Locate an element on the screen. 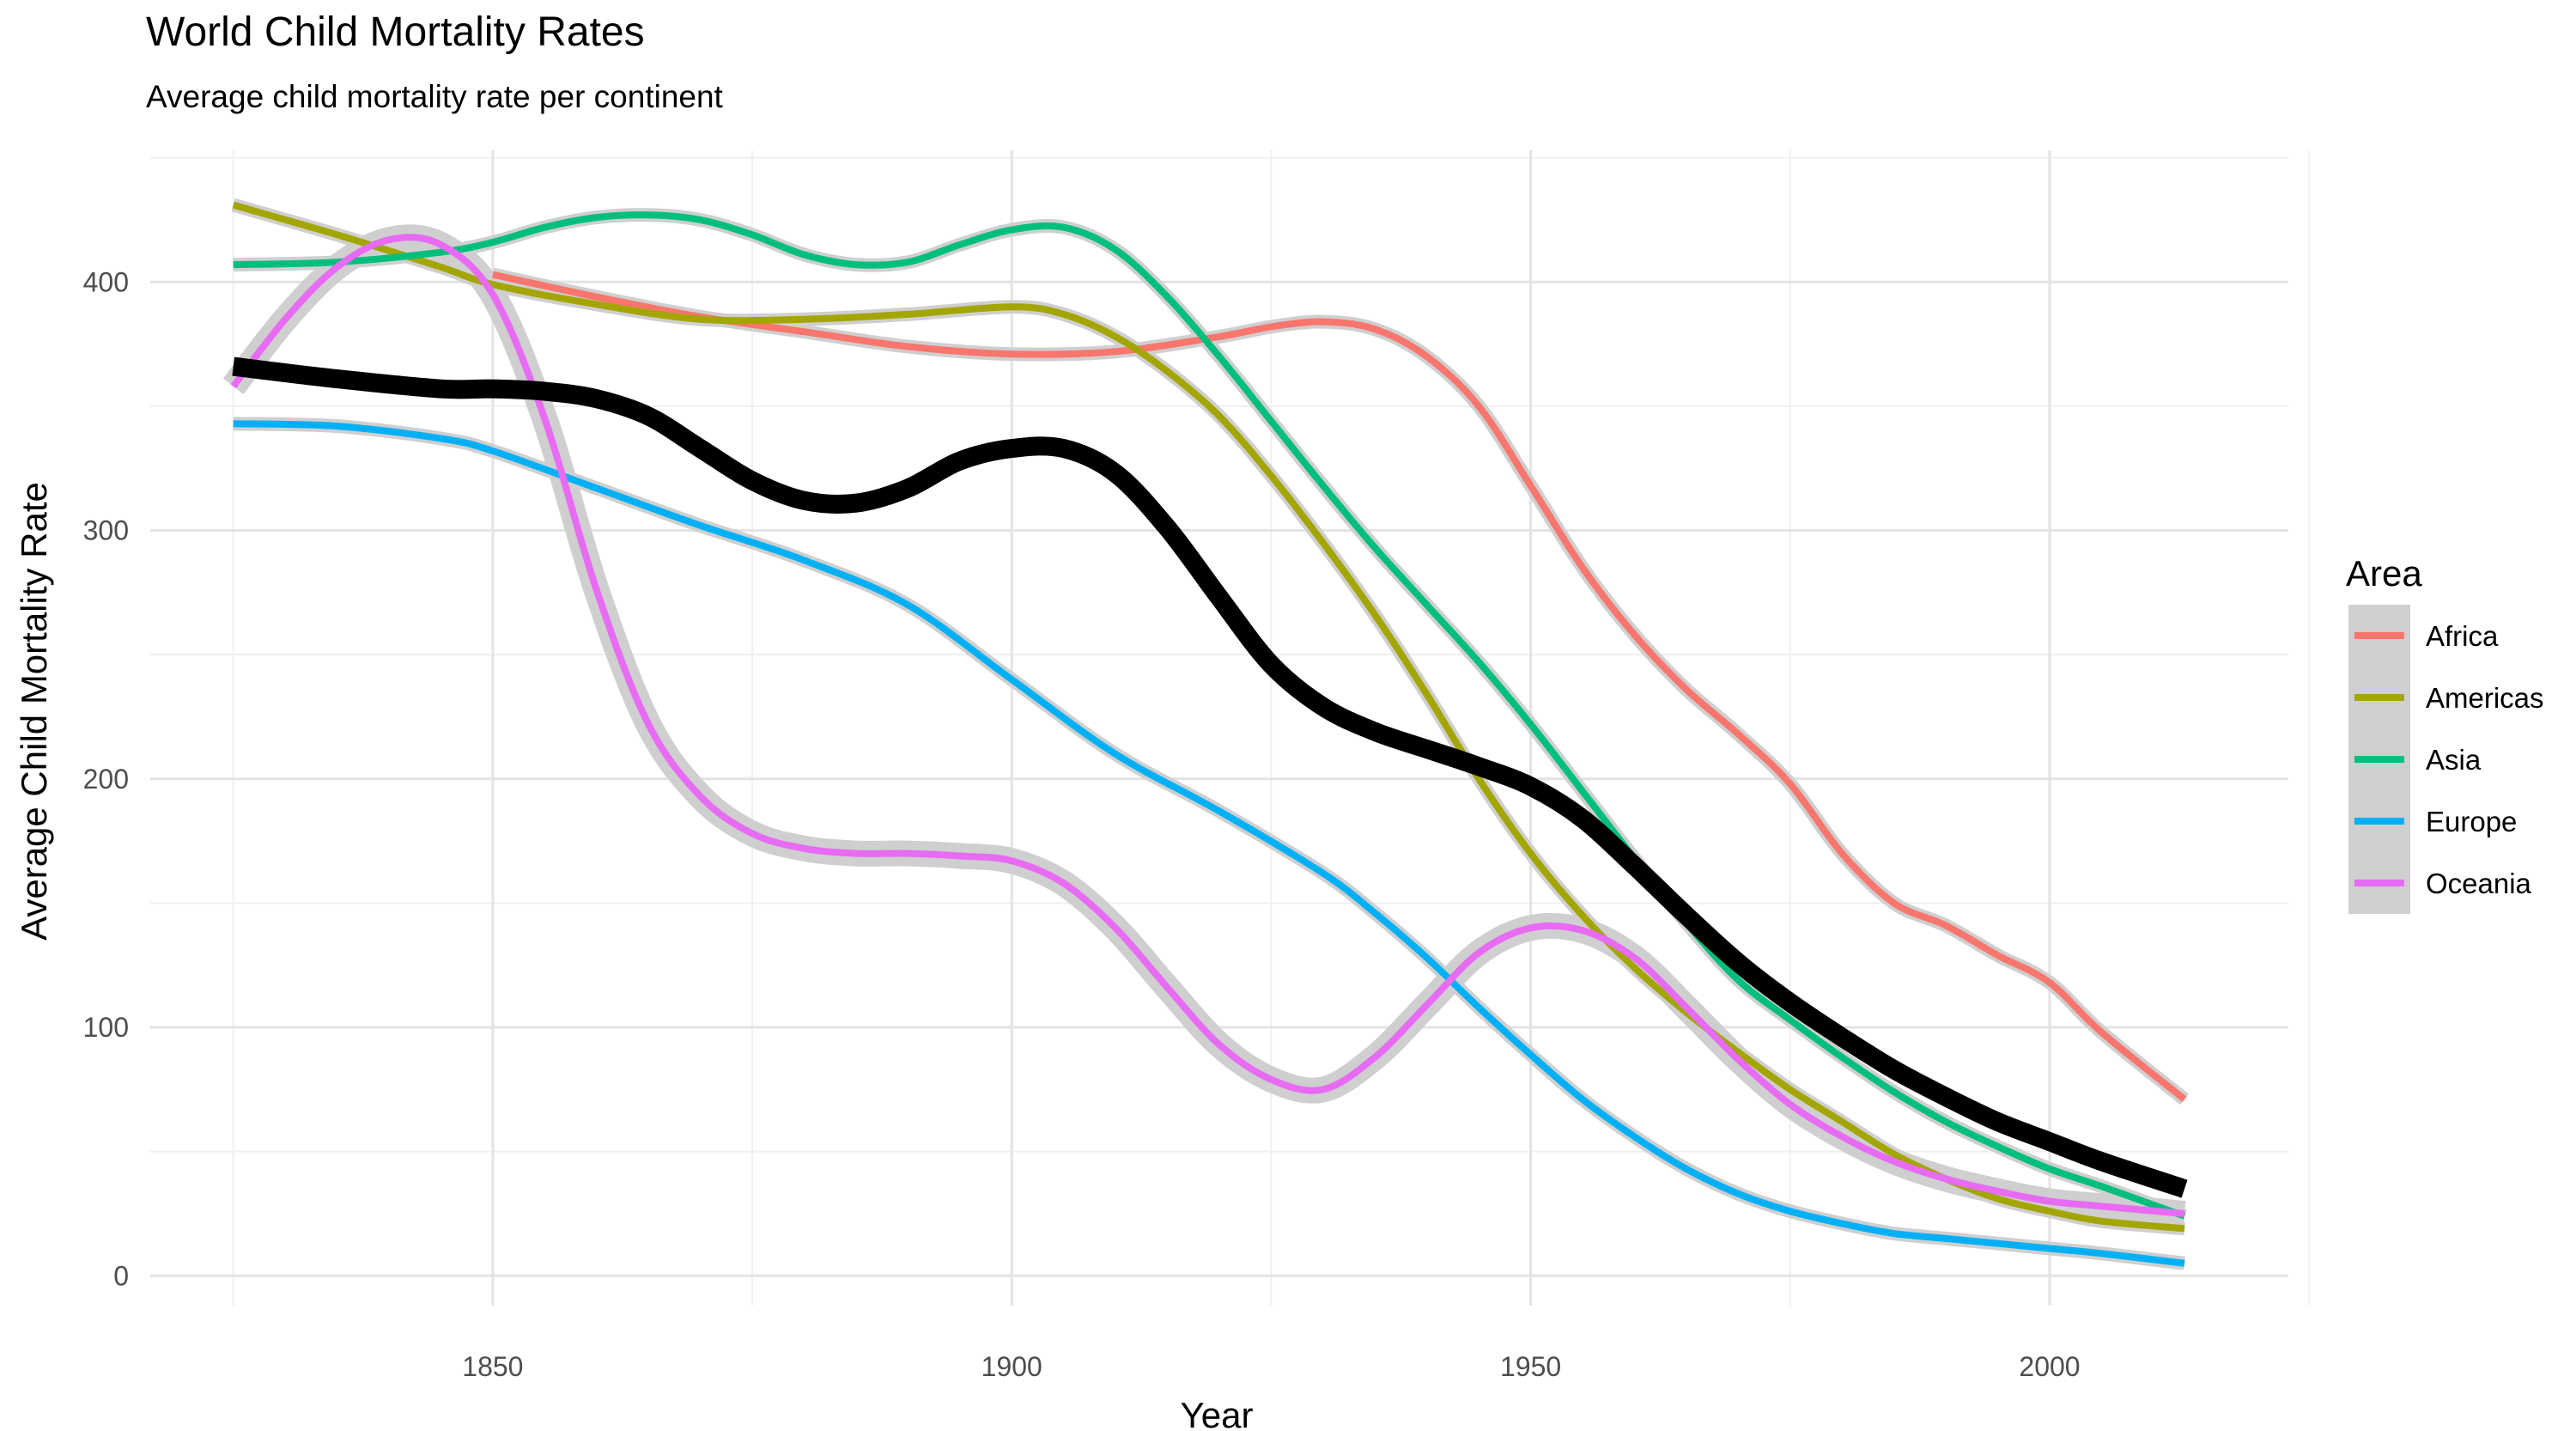  x-tick-label: 2000 is located at coordinates (2049, 1366).